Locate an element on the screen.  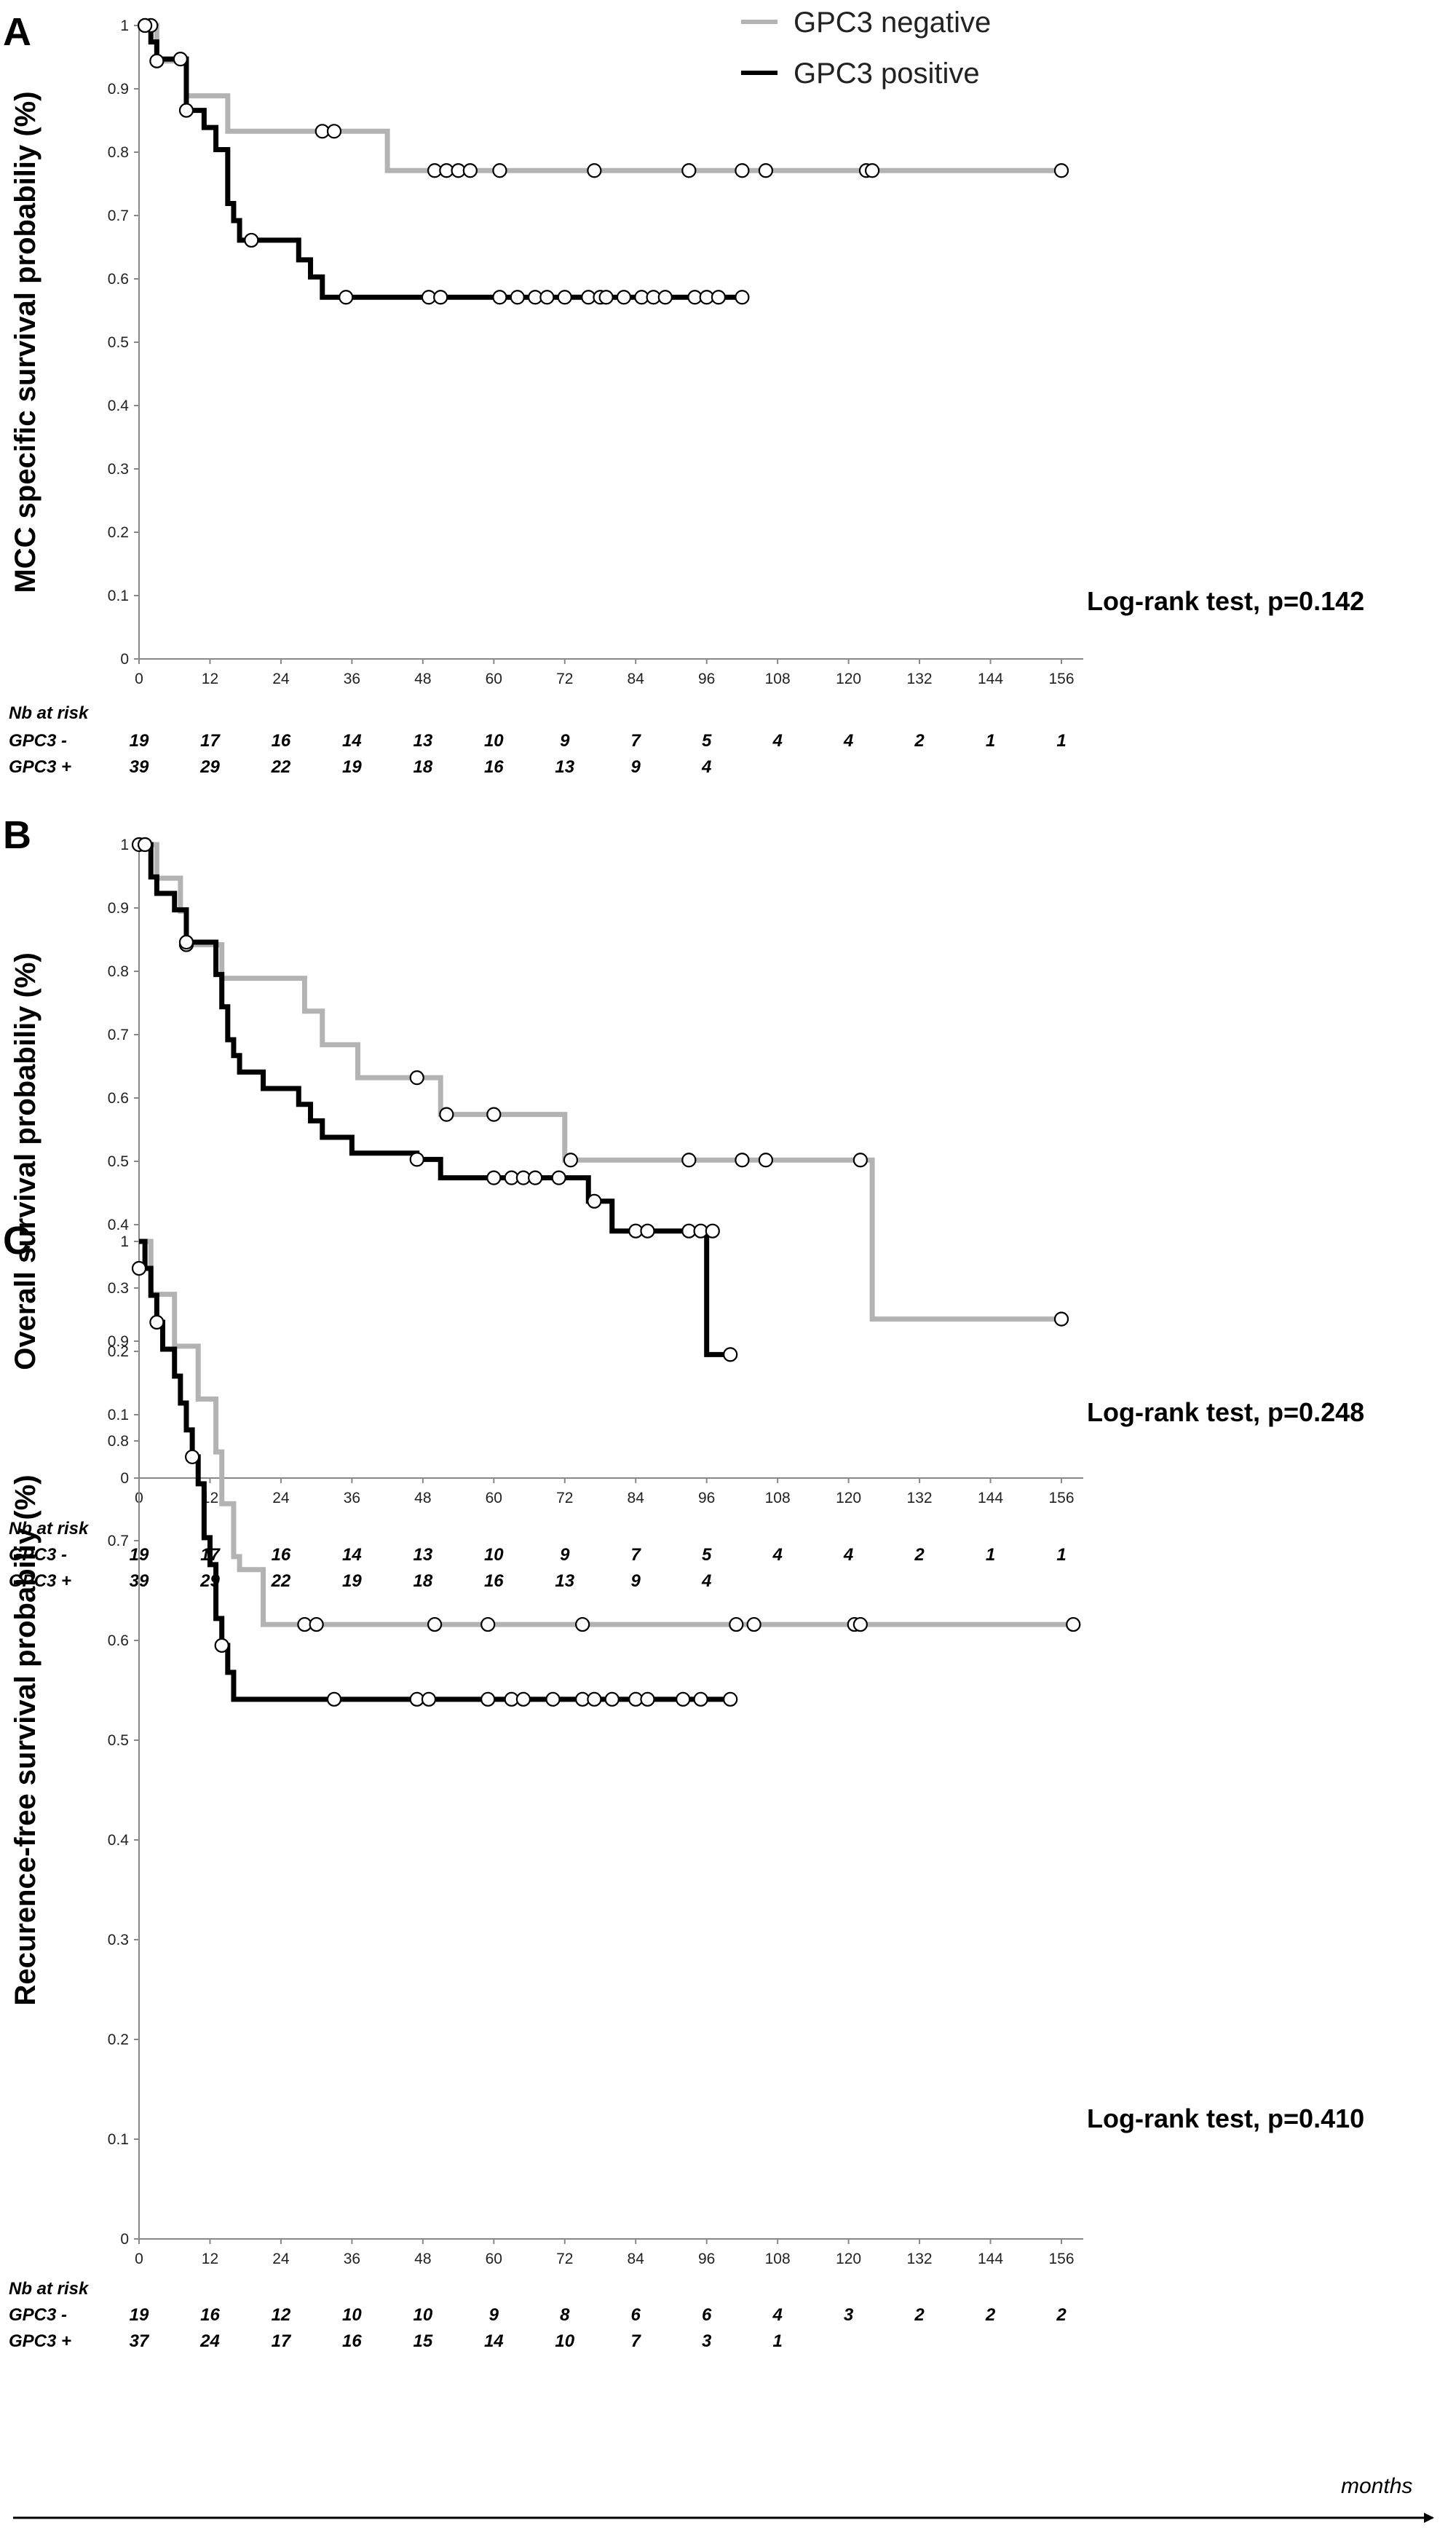
panel-letter: C is located at coordinates (17, 1241).